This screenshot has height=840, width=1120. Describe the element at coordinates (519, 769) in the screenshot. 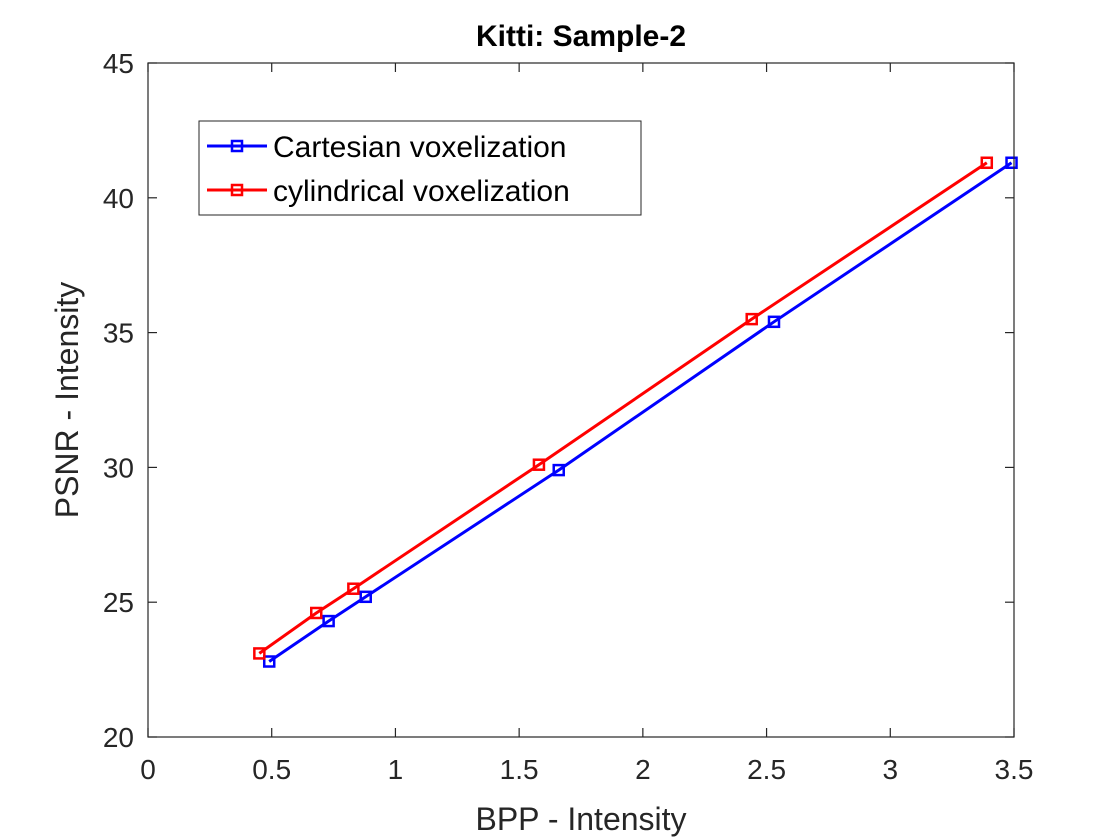

I see `x-tick-label: 1.5` at that location.